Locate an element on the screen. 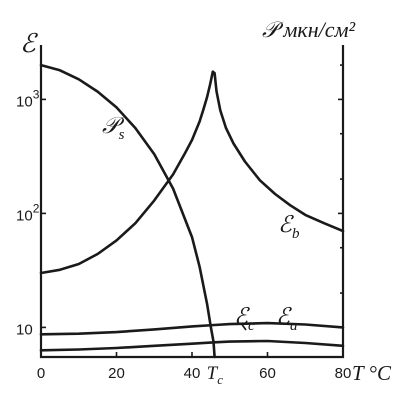  x-axis-label: T °C is located at coordinates (372, 373).